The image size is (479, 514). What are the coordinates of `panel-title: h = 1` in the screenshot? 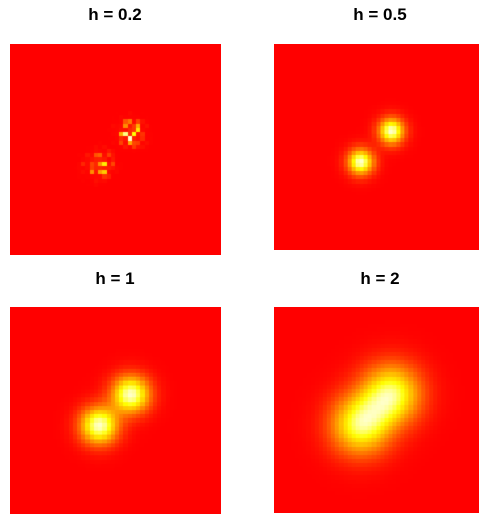 It's located at (115, 278).